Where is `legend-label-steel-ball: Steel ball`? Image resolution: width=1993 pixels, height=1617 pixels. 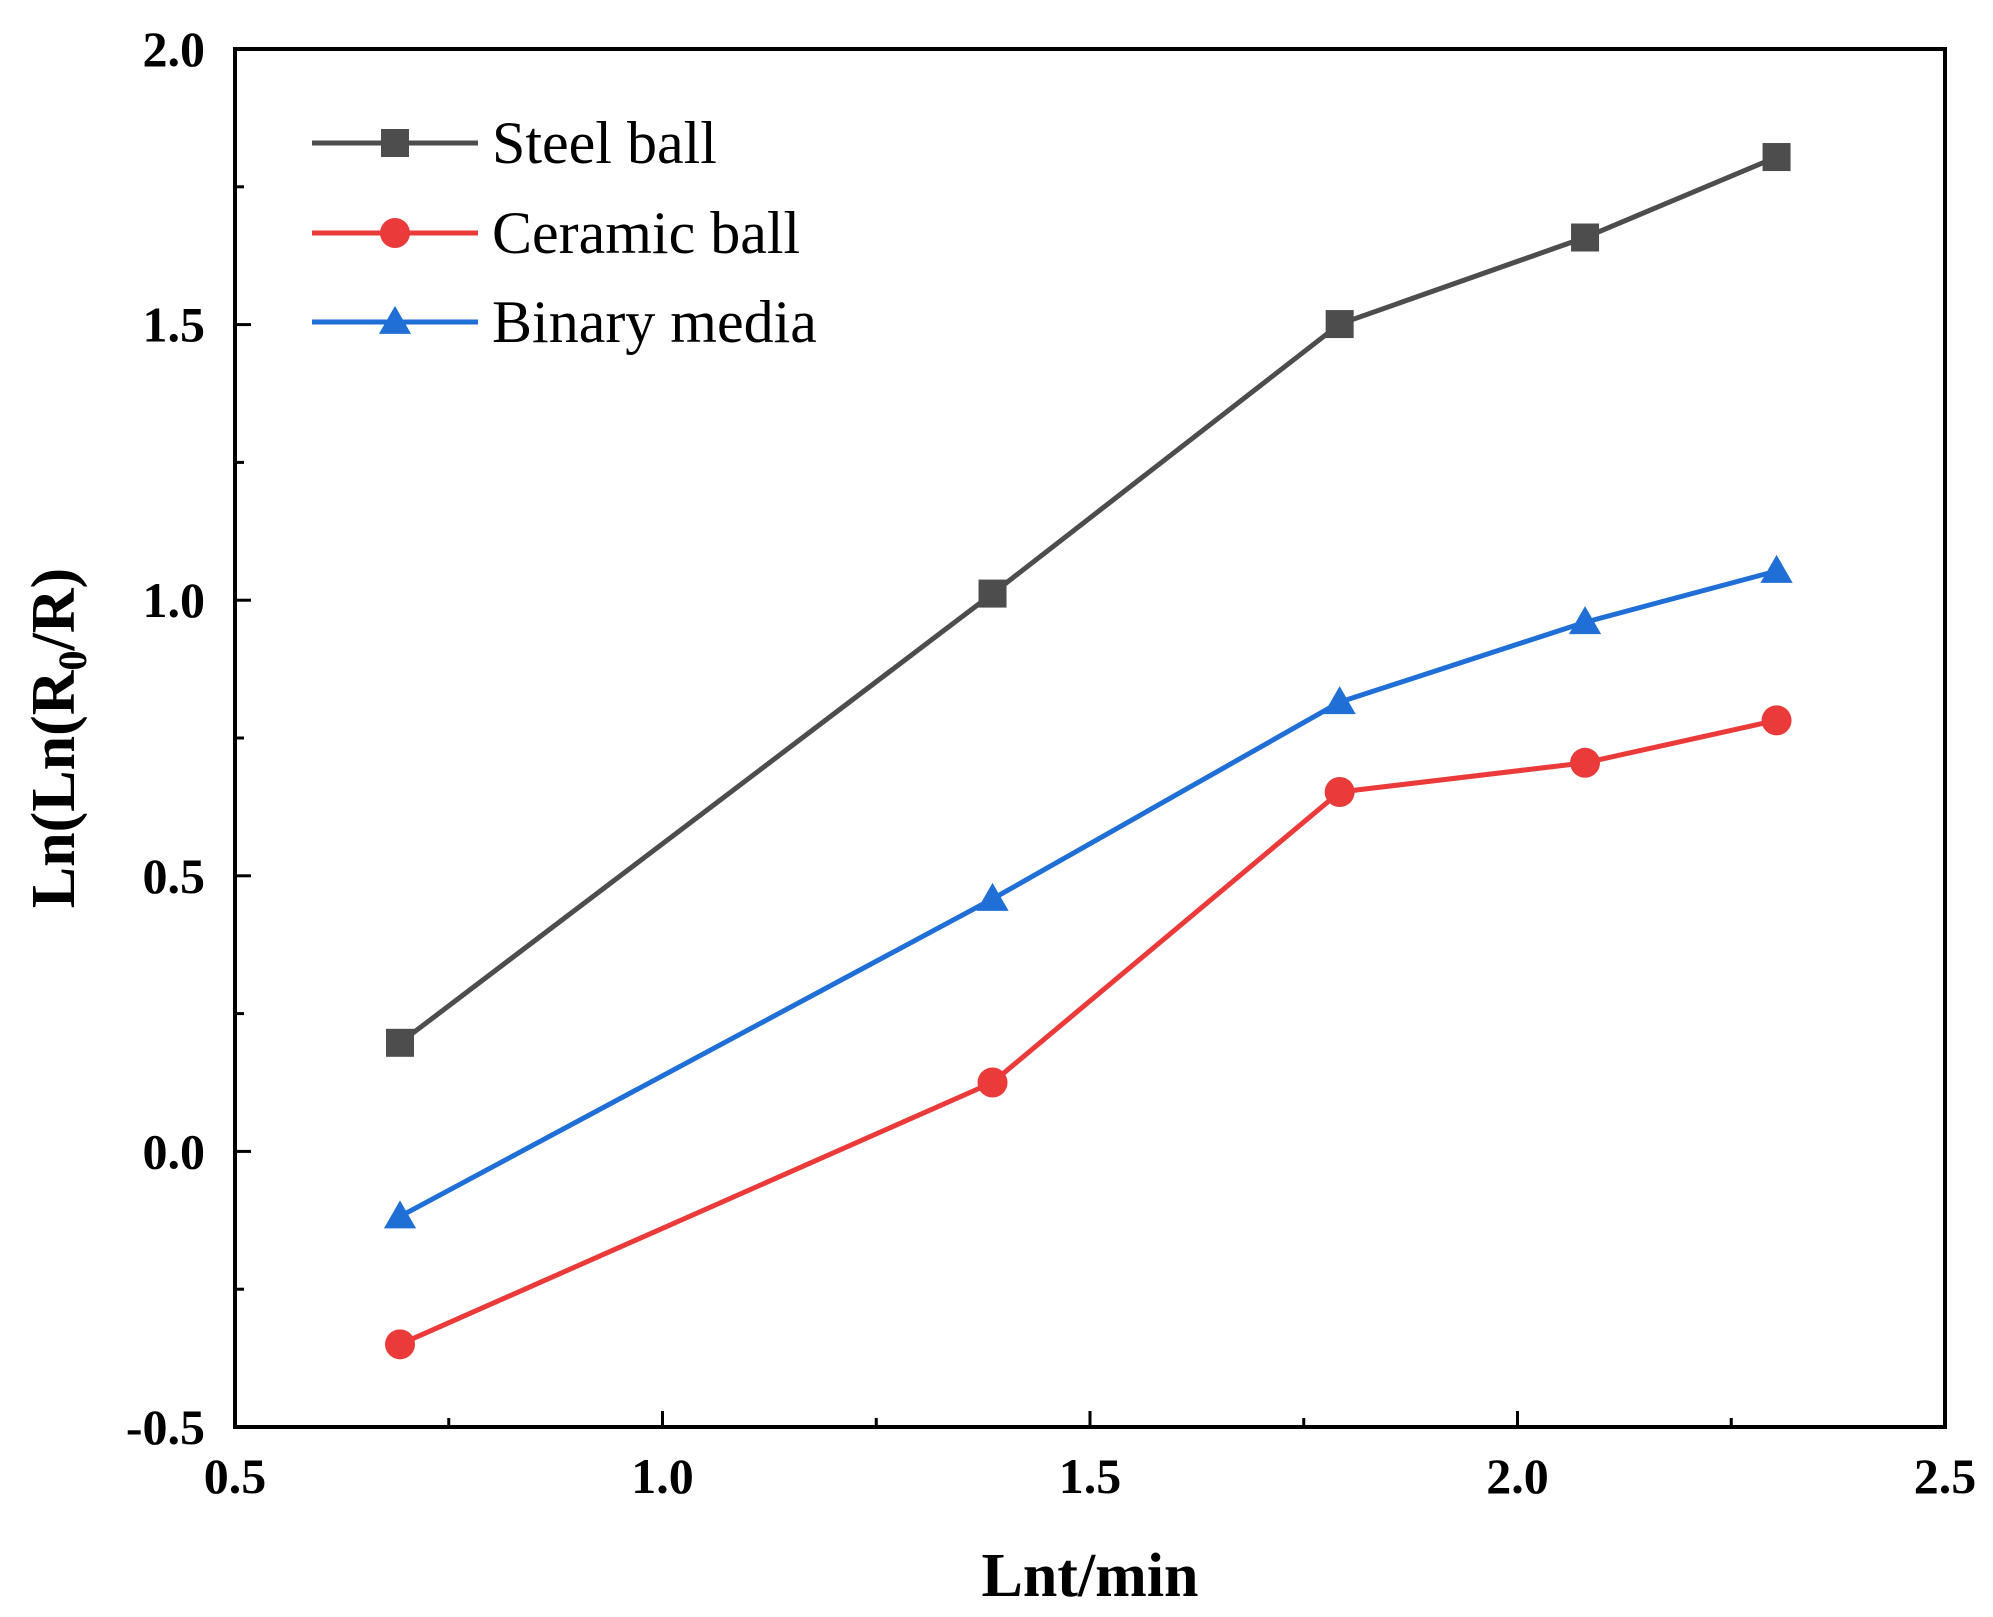 legend-label-steel-ball: Steel ball is located at coordinates (604, 143).